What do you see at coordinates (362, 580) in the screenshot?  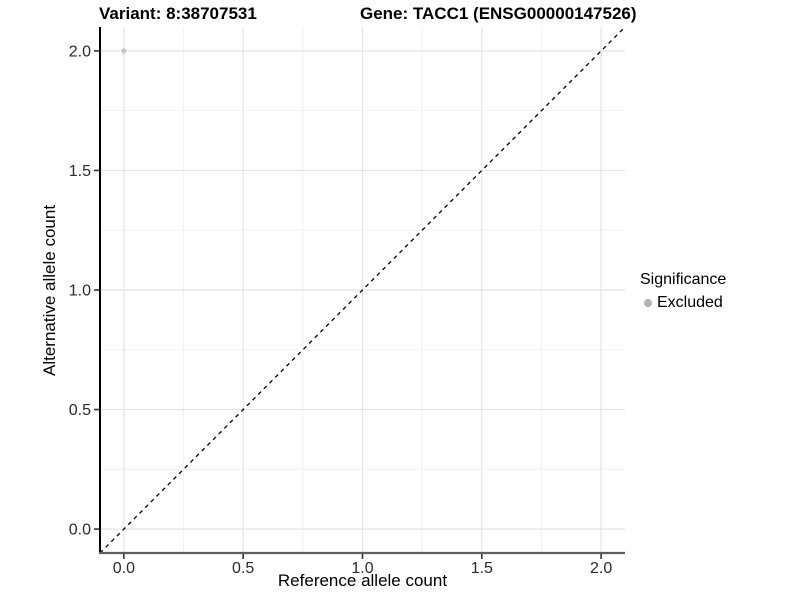 I see `x-axis-title: Reference allele count` at bounding box center [362, 580].